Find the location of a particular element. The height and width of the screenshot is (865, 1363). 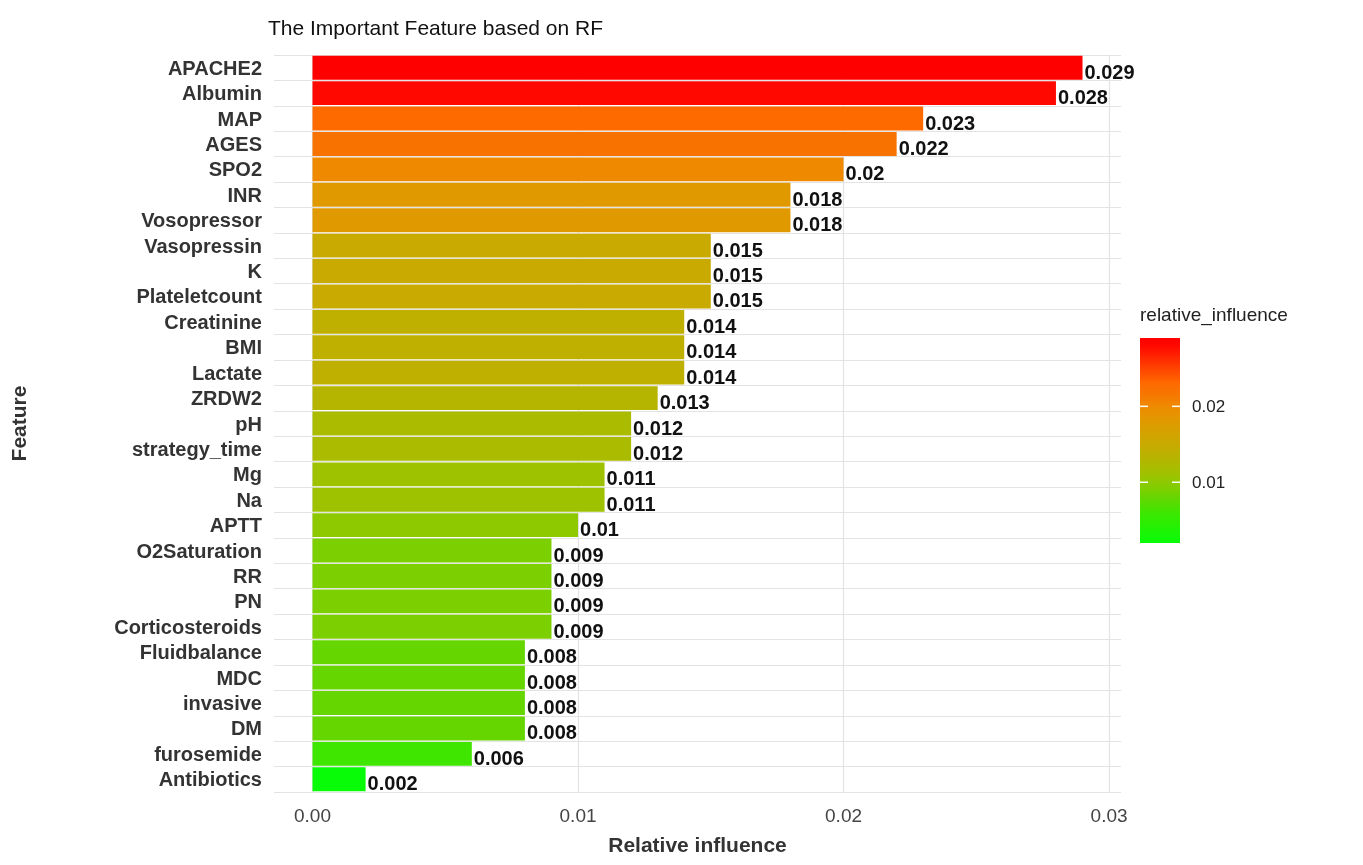

y-tick-label: strategy_time is located at coordinates (196, 448).